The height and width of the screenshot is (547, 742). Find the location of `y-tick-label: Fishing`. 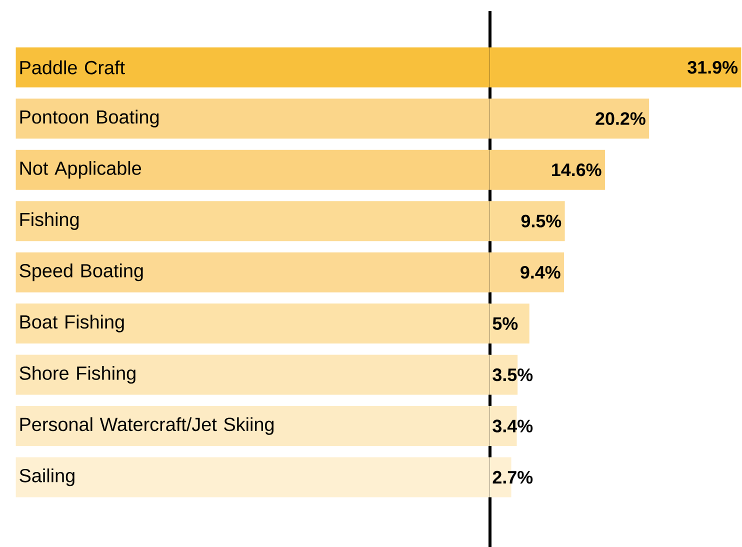

y-tick-label: Fishing is located at coordinates (49, 221).